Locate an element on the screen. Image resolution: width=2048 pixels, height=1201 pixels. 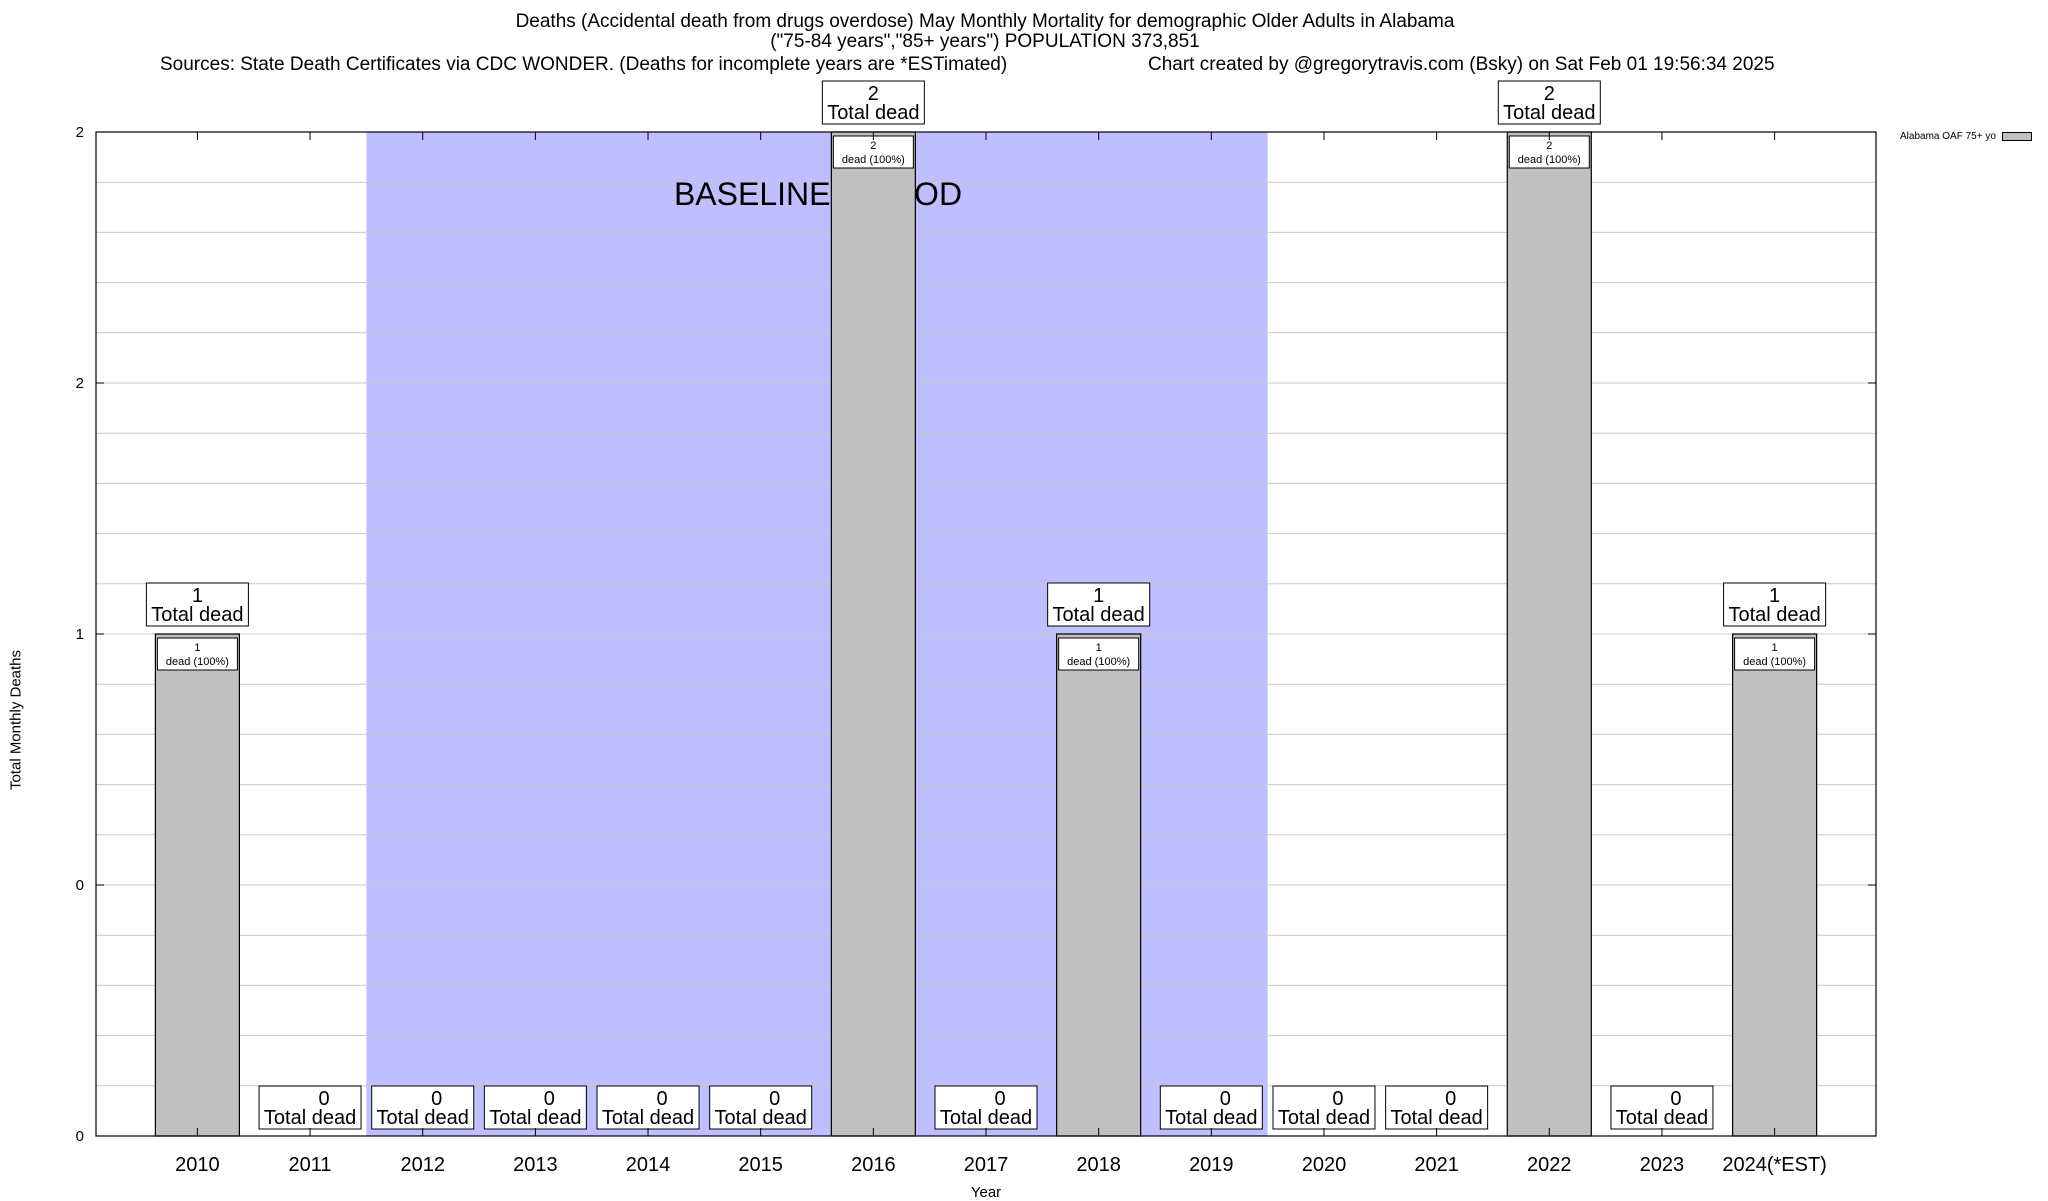
x-axis-label: Year is located at coordinates (986, 1192).